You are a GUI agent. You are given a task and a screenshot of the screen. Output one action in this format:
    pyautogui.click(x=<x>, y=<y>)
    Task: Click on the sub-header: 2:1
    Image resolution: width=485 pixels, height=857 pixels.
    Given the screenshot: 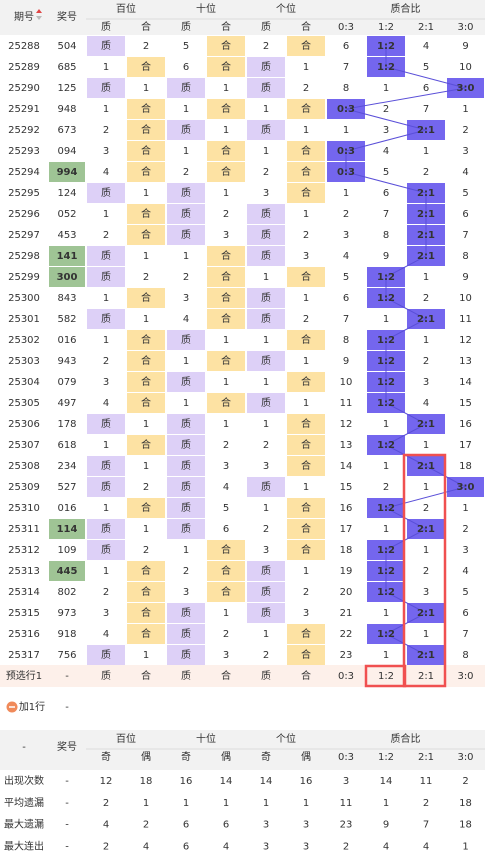 What is the action you would take?
    pyautogui.click(x=426, y=757)
    